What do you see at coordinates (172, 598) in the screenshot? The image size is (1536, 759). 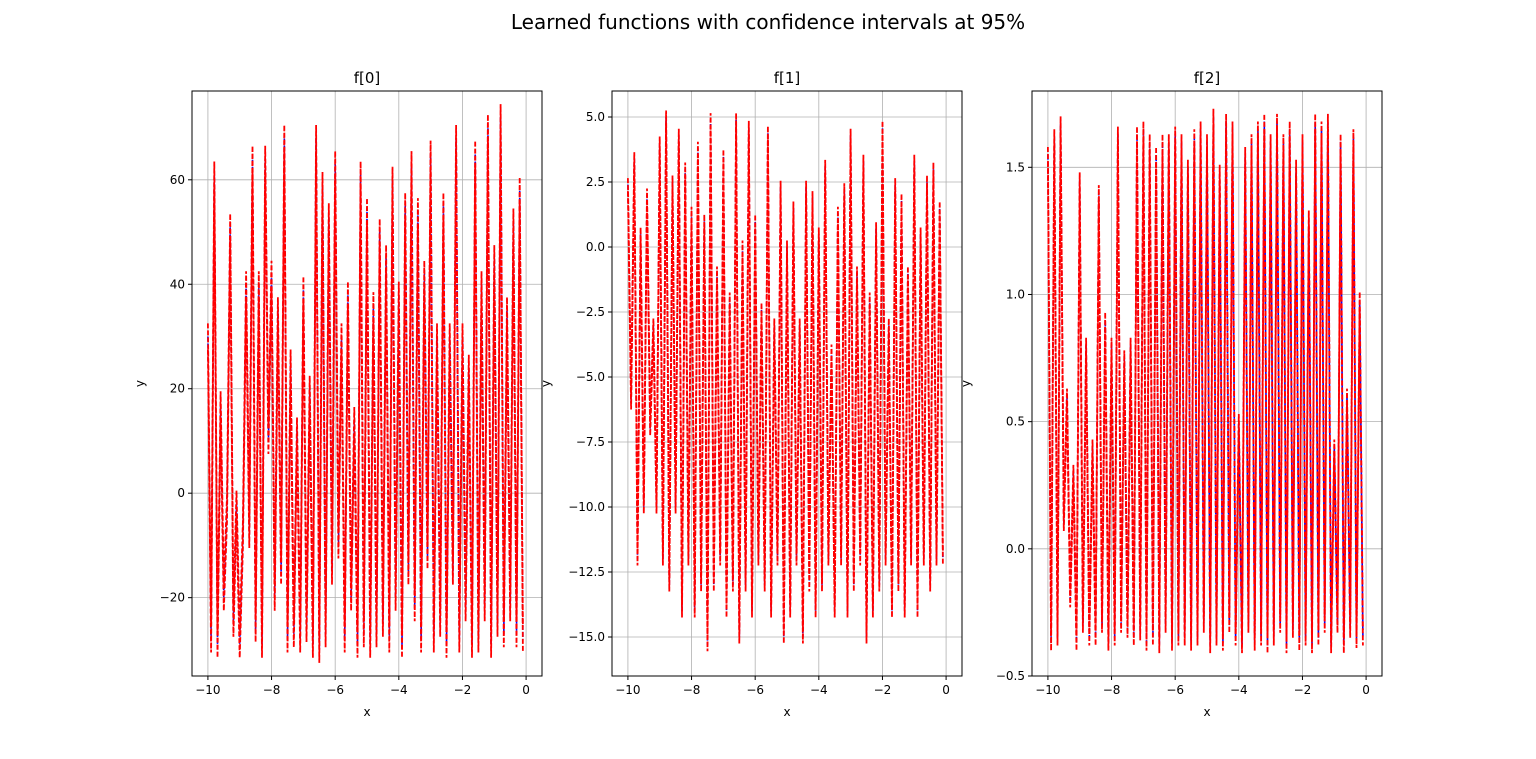 I see `y-tick-label: −20` at bounding box center [172, 598].